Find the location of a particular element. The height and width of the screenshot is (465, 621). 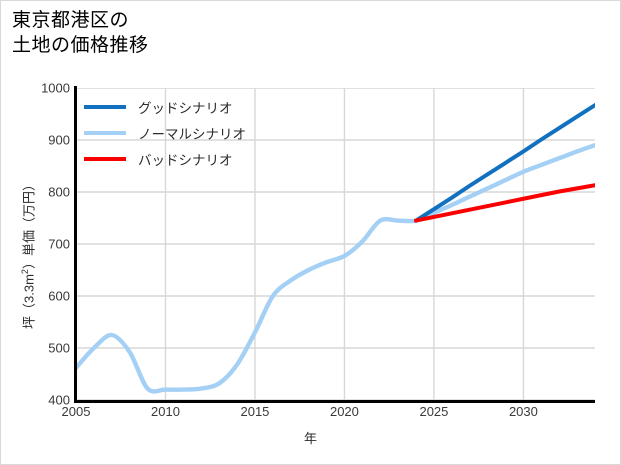

legend-item-label: ノーマルシナリオ is located at coordinates (192, 134).